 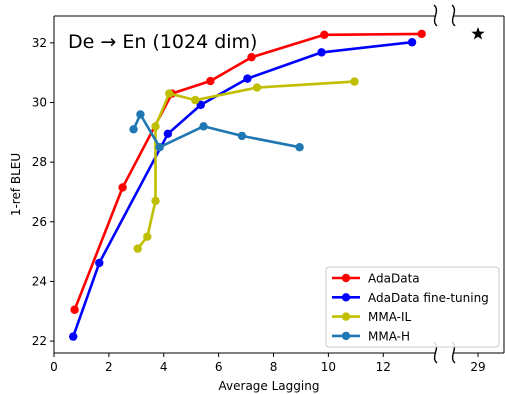 I want to click on y-tick-label: 22, so click(x=39, y=341).